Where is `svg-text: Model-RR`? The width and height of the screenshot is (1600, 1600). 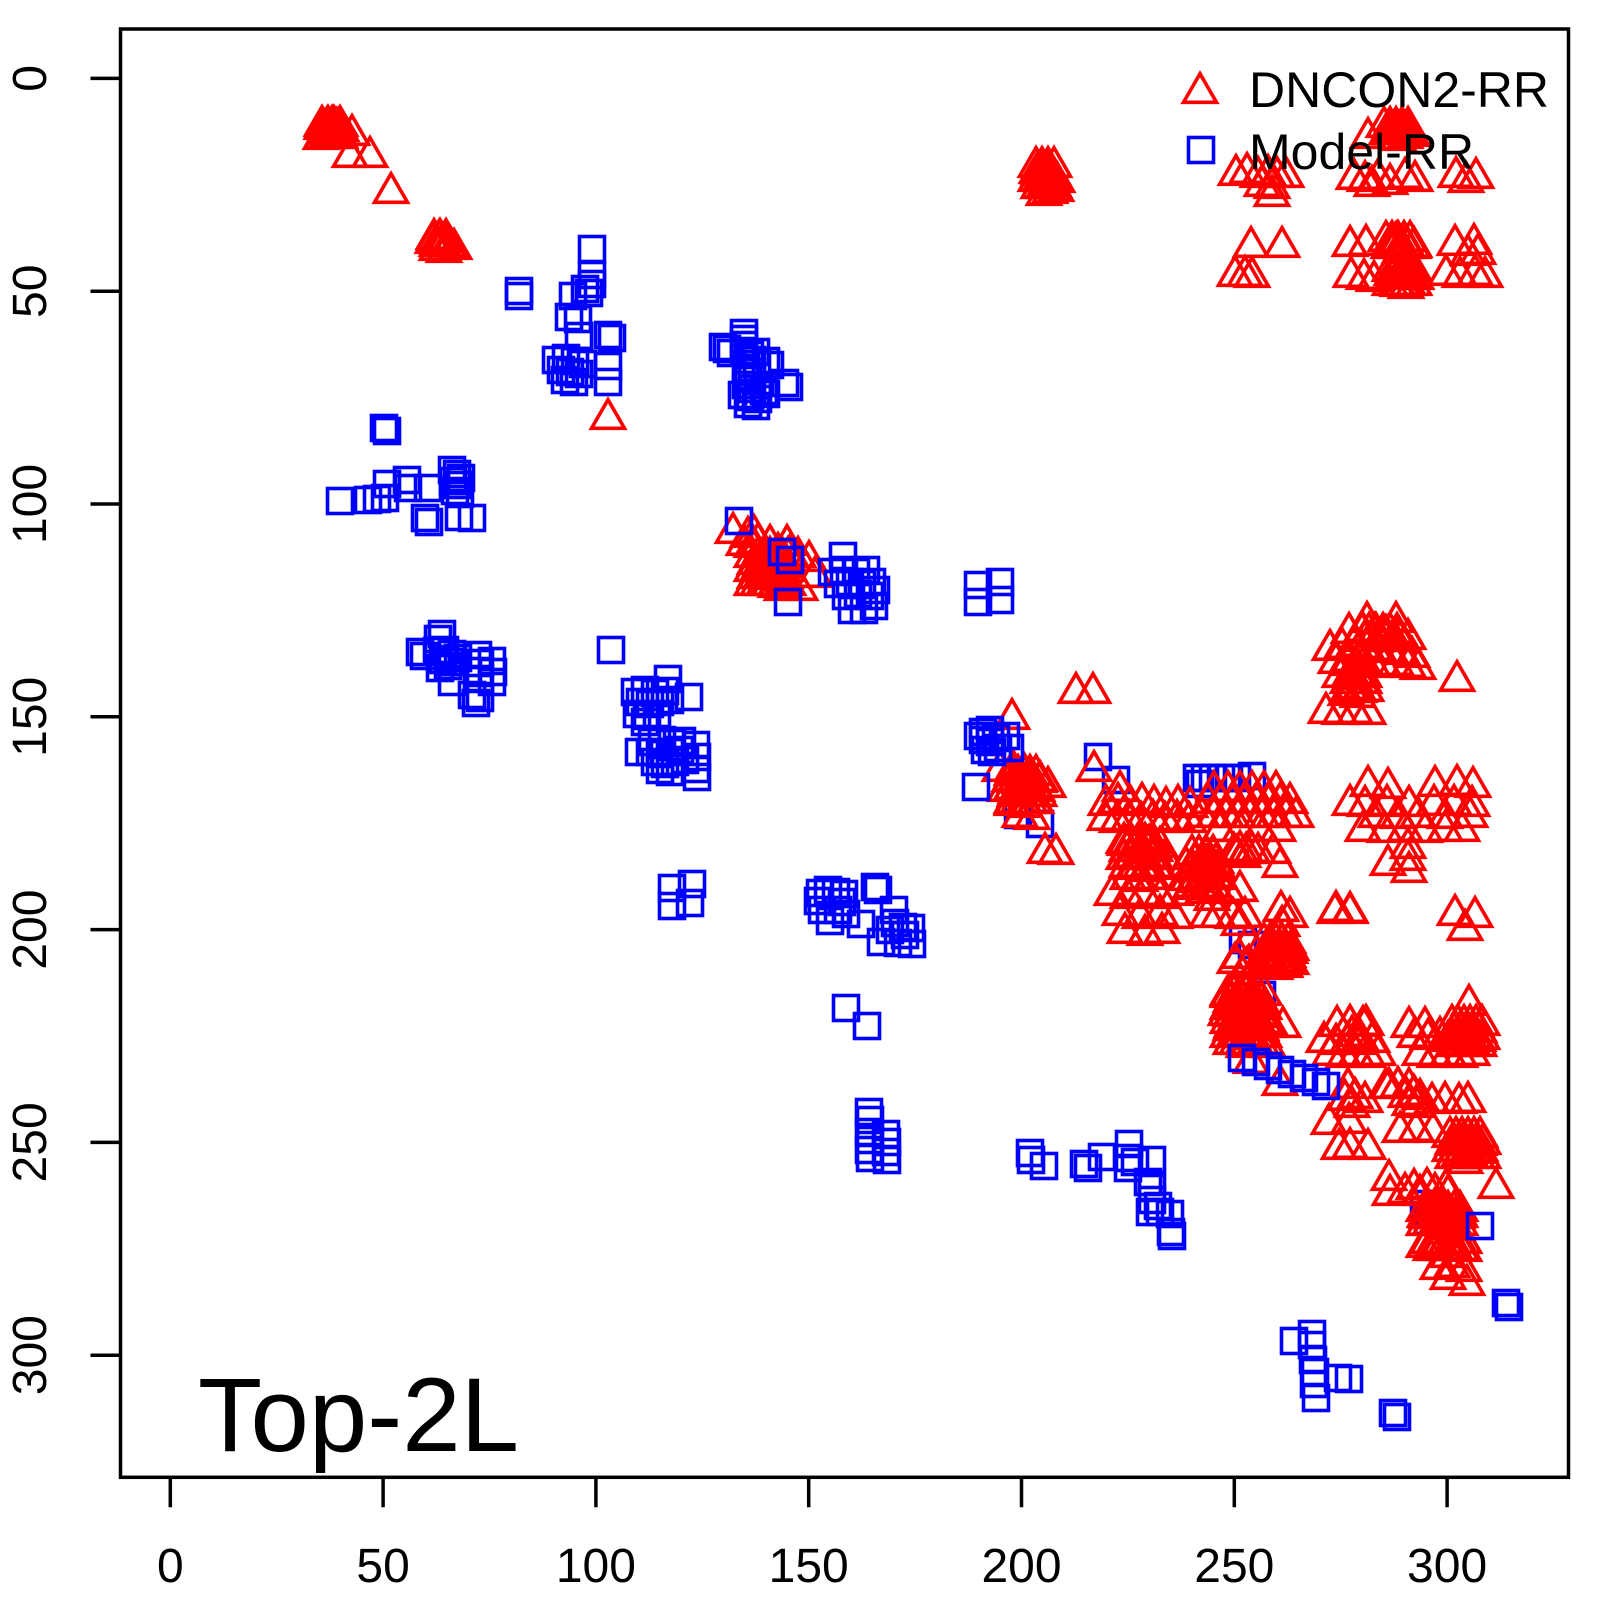
svg-text: Model-RR is located at coordinates (1361, 152).